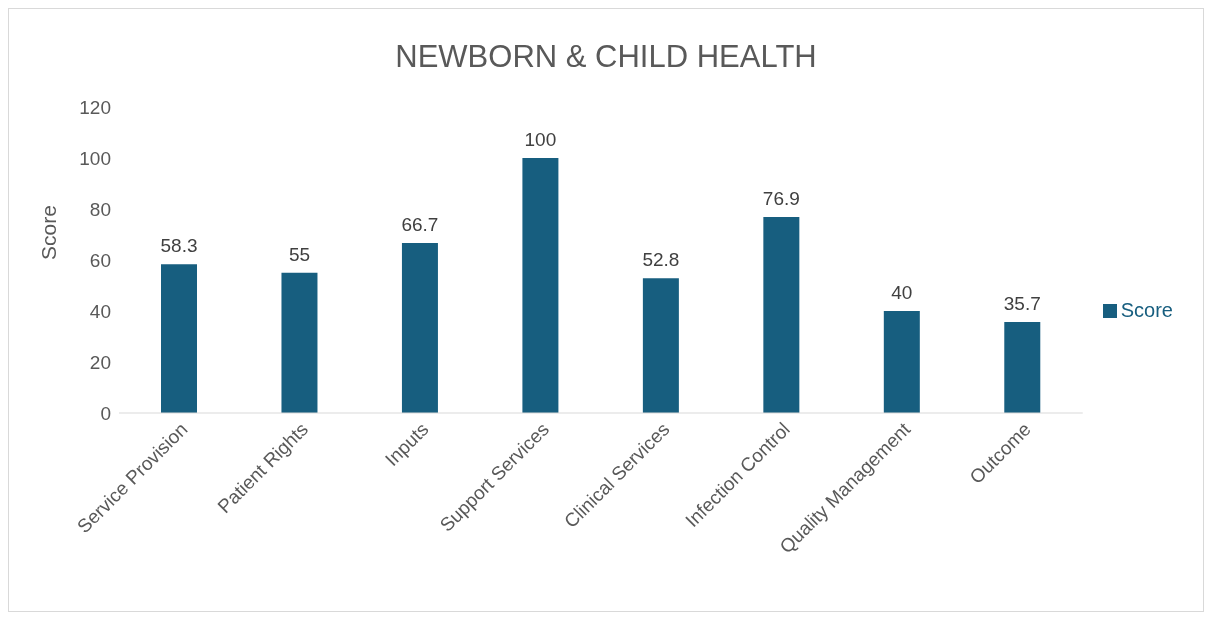 This screenshot has width=1210, height=618. I want to click on y-tick-label: 20, so click(100, 362).